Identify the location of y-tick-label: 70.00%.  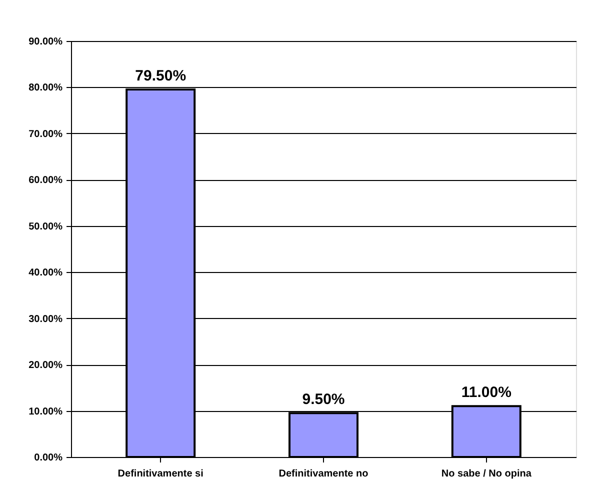
(45, 134).